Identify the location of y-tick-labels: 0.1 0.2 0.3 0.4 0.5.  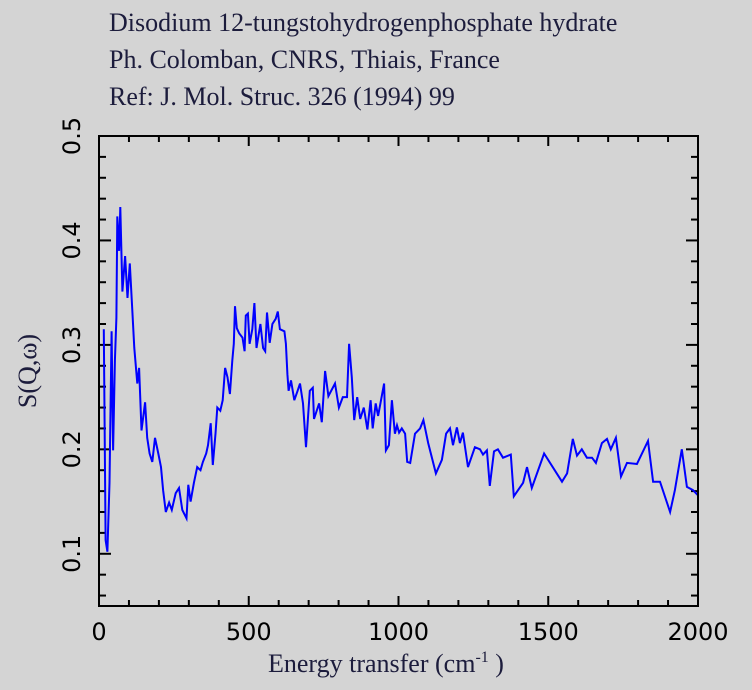
(72, 345).